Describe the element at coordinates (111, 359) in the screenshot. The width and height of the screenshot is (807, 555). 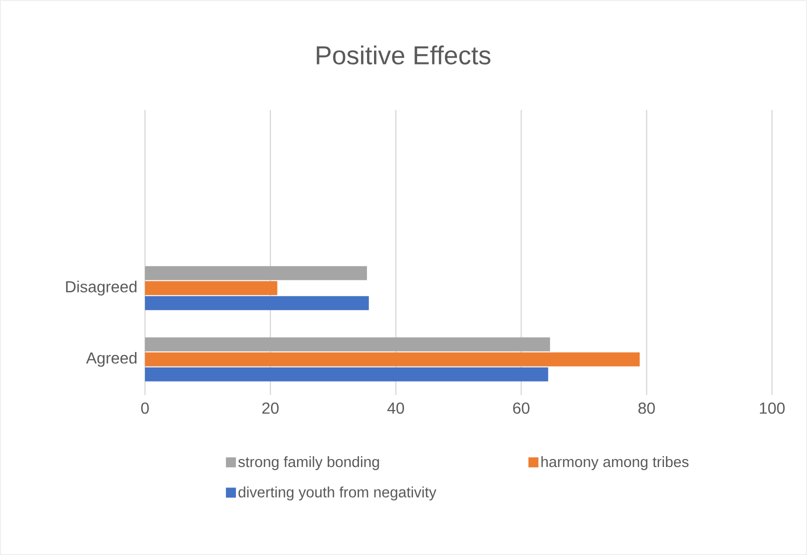
I see `y-tick-label: Agreed` at that location.